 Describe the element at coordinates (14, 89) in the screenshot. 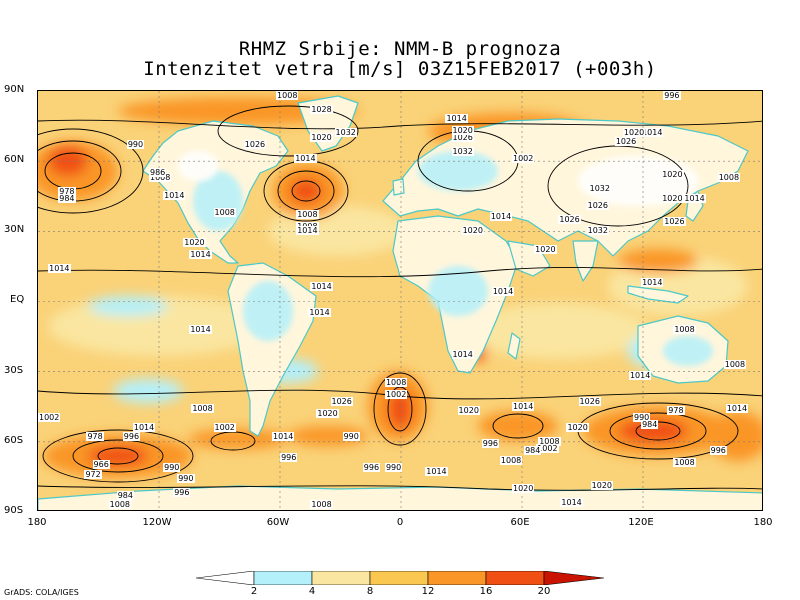

I see `lat-label-90n: 90N` at that location.